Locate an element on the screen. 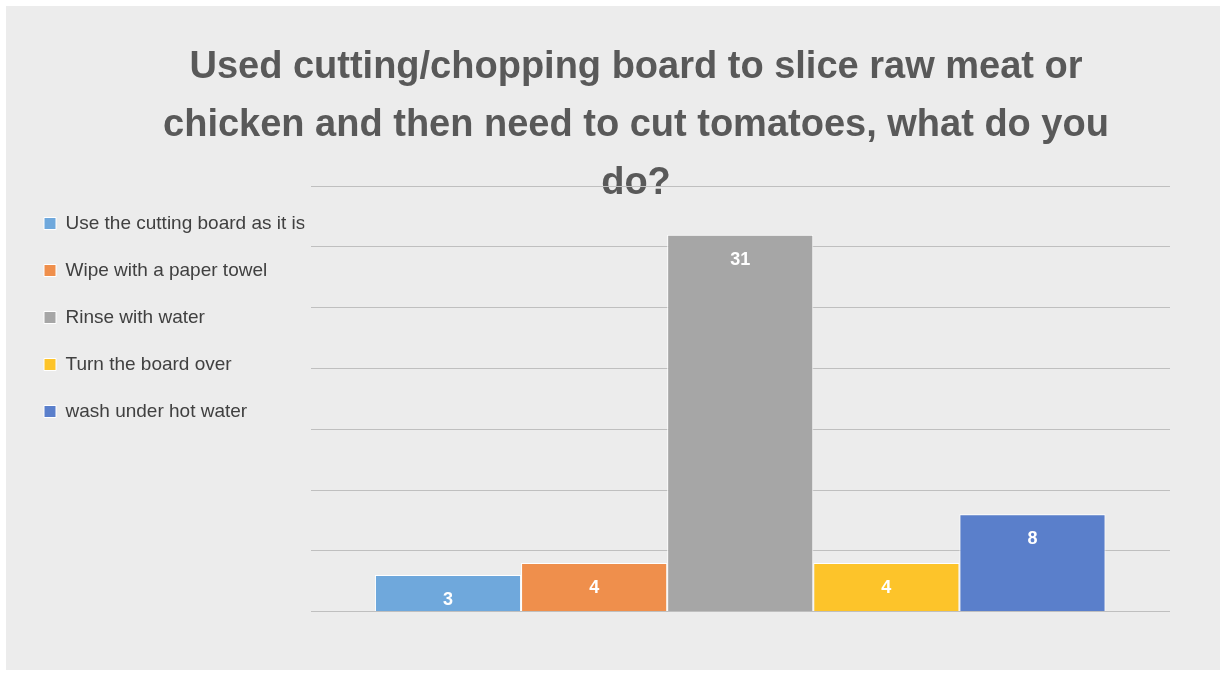  legend-label: Use the cutting board as it is is located at coordinates (185, 222).